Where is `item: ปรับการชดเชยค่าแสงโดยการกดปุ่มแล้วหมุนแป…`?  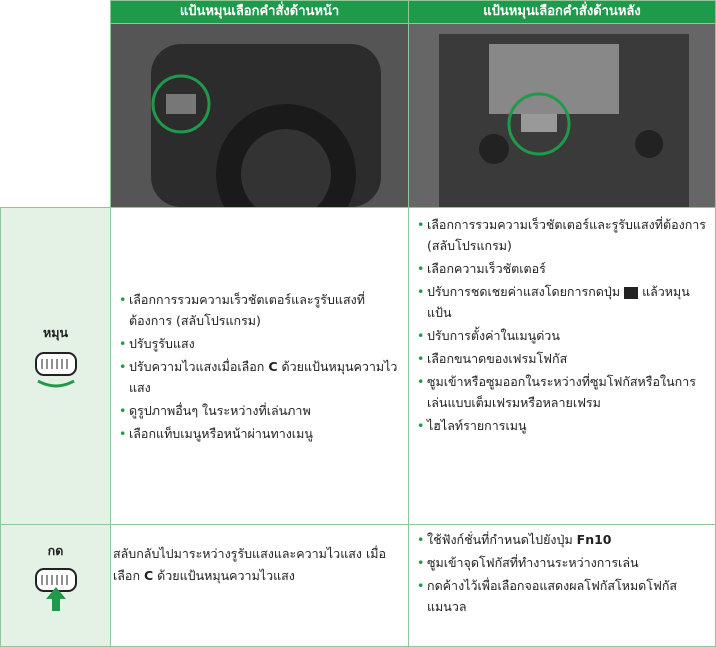
item: ปรับการชดเชยค่าแสงโดยการกดปุ่มแล้วหมุนแป… is located at coordinates (563, 302).